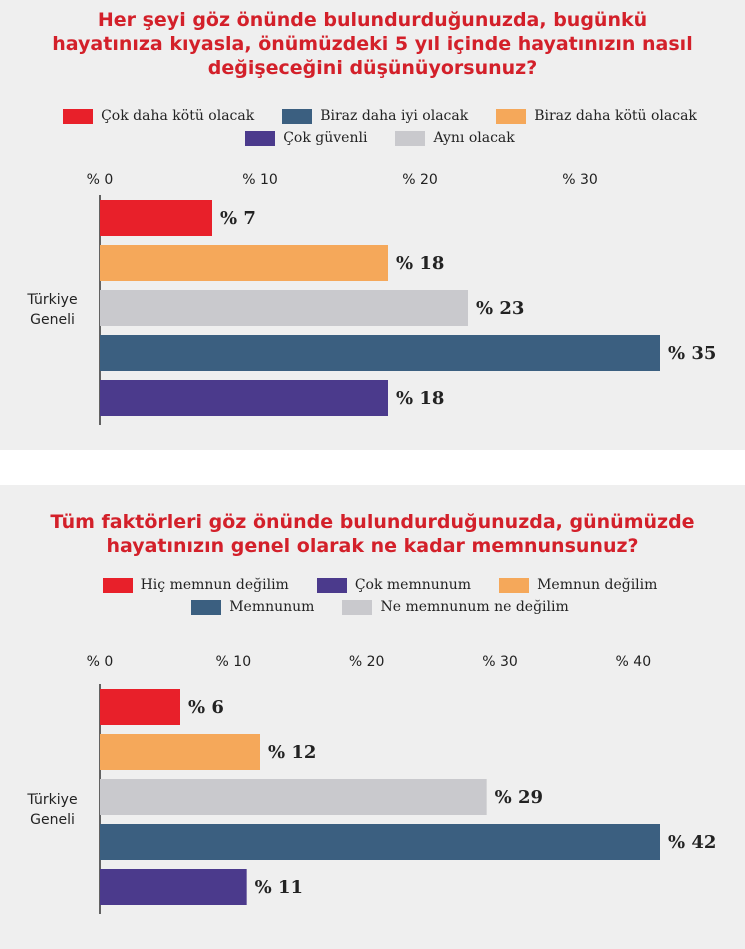 The width and height of the screenshot is (745, 949). What do you see at coordinates (272, 607) in the screenshot?
I see `legend-label: Memnunum` at bounding box center [272, 607].